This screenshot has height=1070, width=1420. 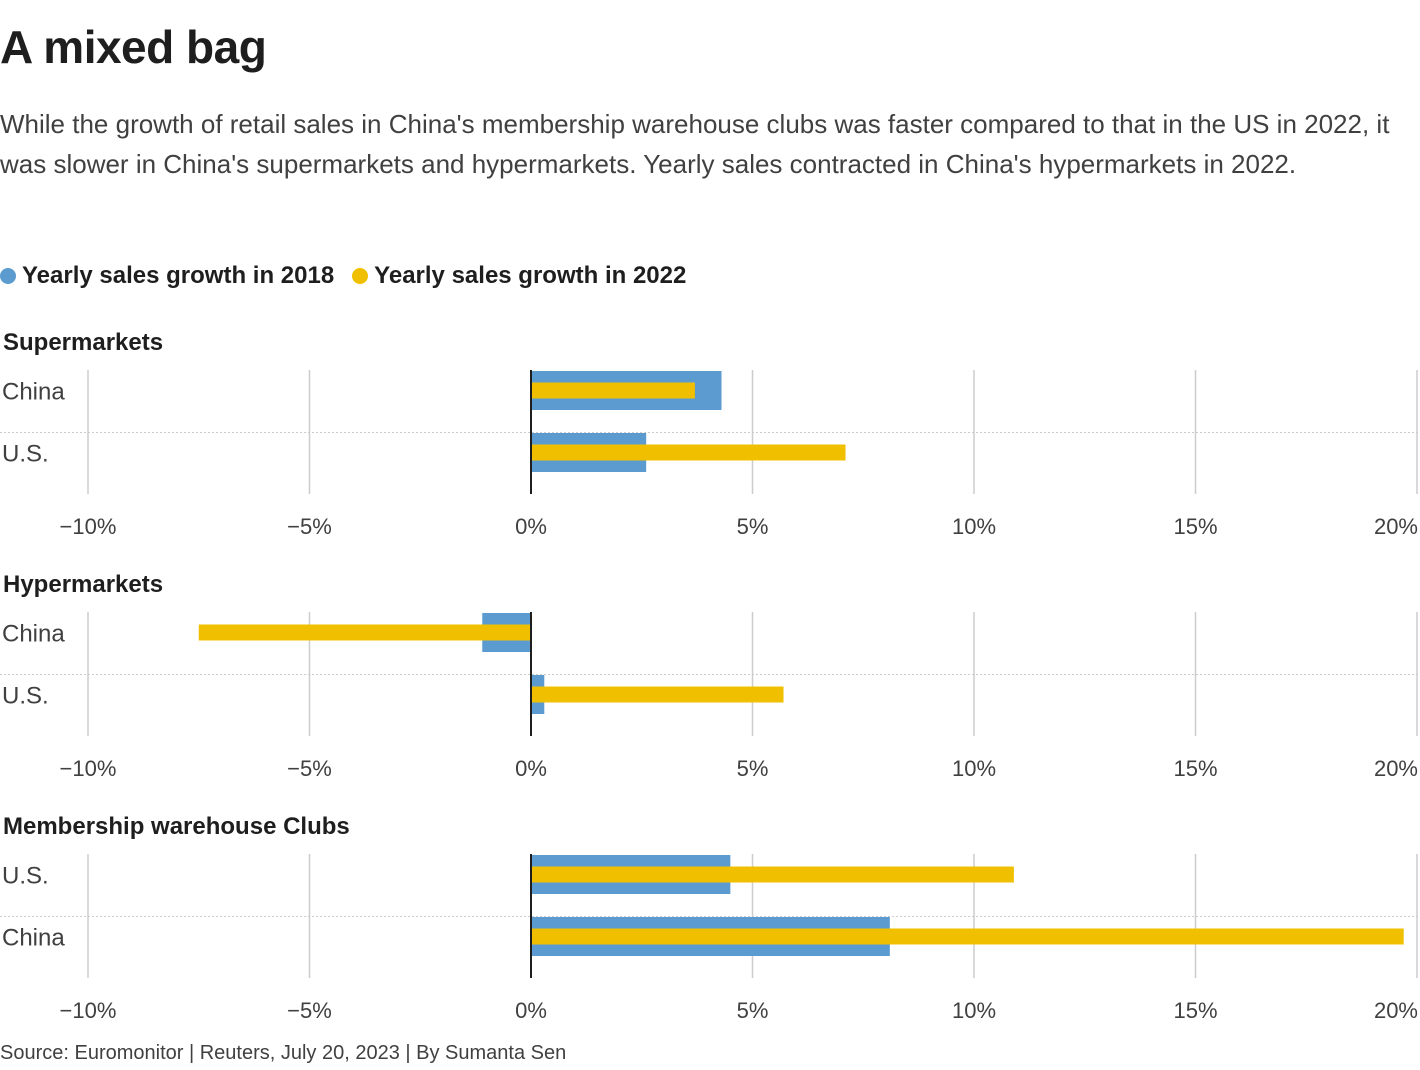 I want to click on chart-title: A mixed bag, so click(x=133, y=47).